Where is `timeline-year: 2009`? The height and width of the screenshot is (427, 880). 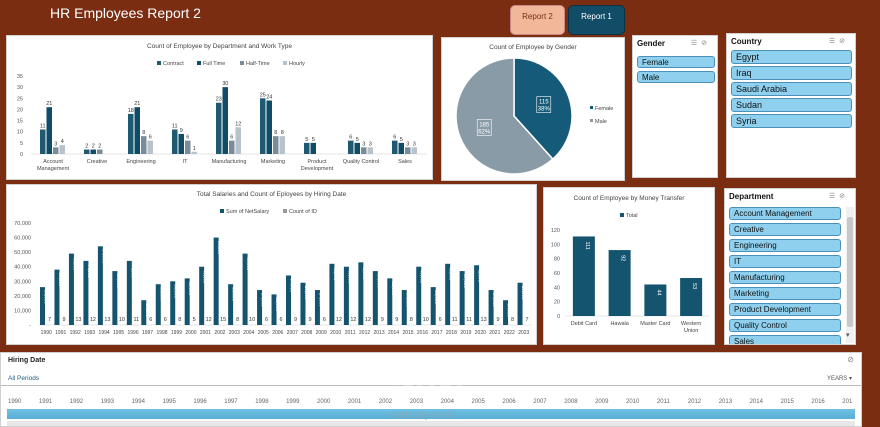 timeline-year: 2009 is located at coordinates (602, 402).